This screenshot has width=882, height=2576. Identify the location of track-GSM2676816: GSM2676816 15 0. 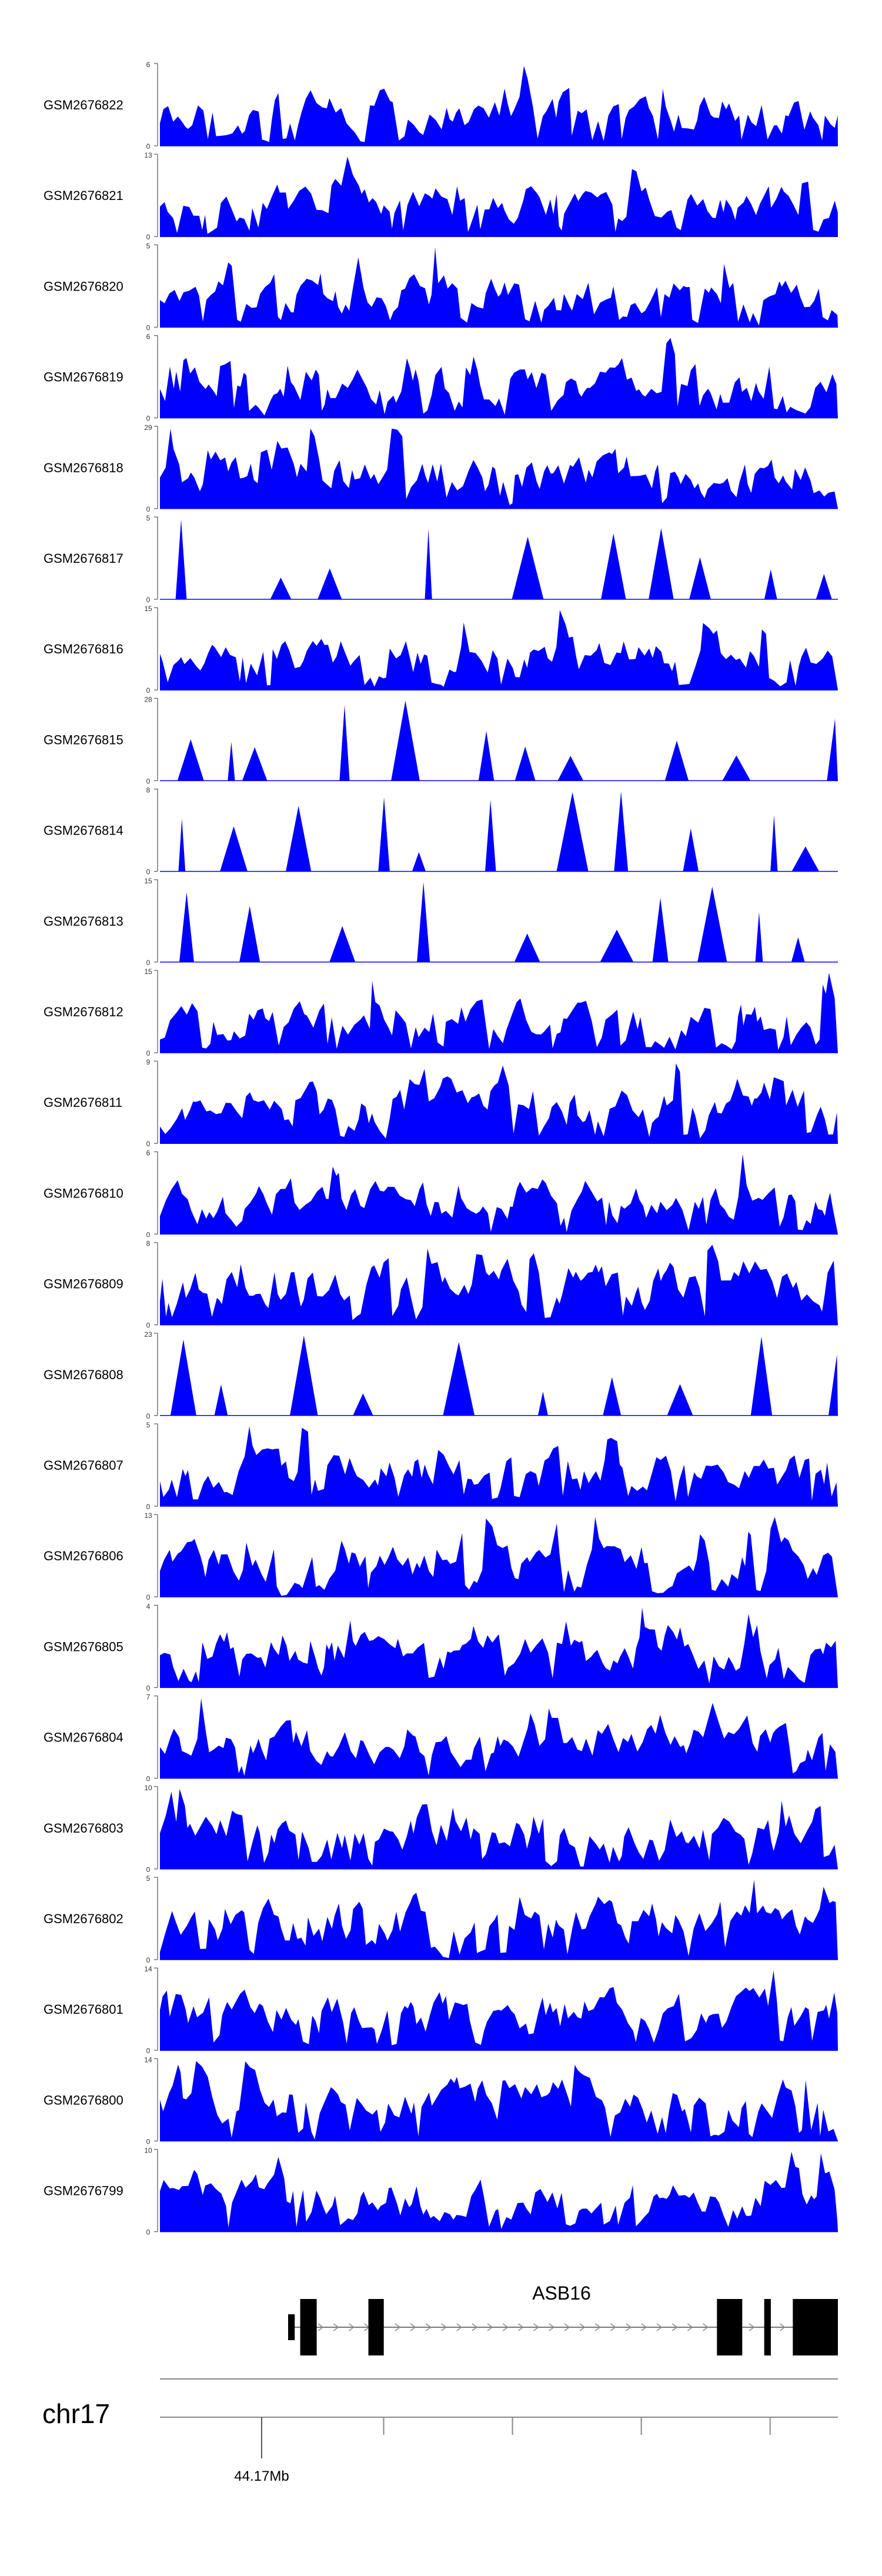
(441, 650).